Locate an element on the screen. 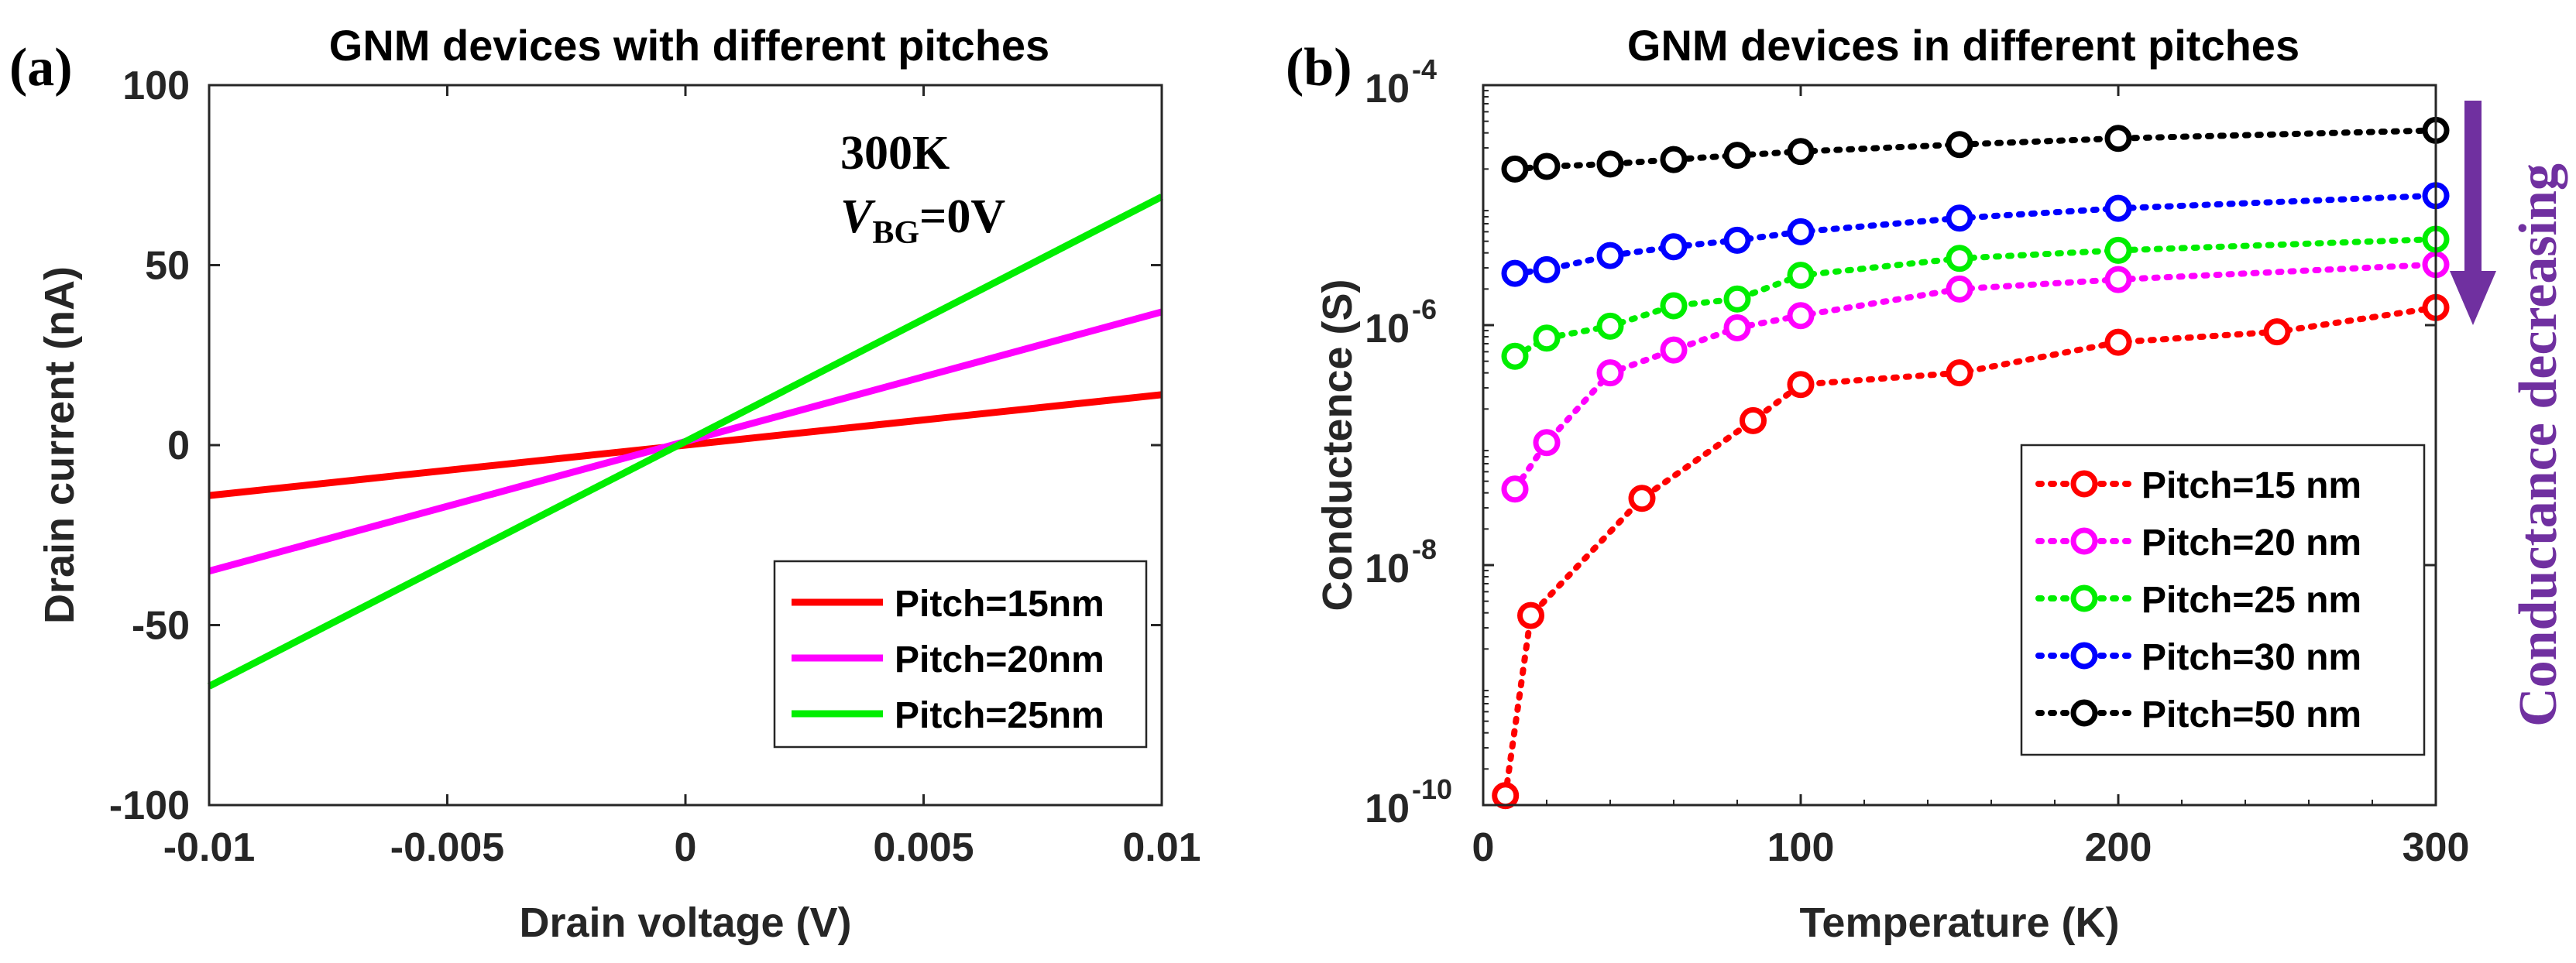  series-line-pitch-25-nm is located at coordinates (1975, 298).